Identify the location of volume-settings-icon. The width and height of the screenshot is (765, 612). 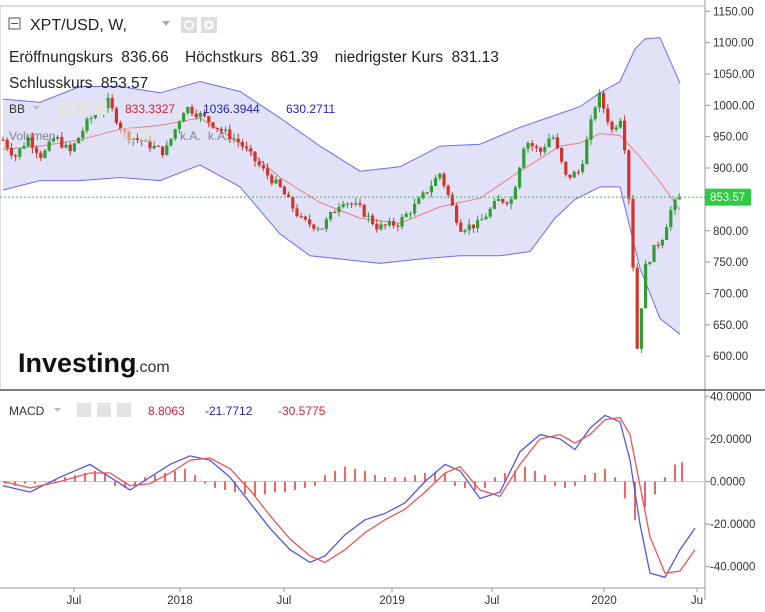
(127, 135).